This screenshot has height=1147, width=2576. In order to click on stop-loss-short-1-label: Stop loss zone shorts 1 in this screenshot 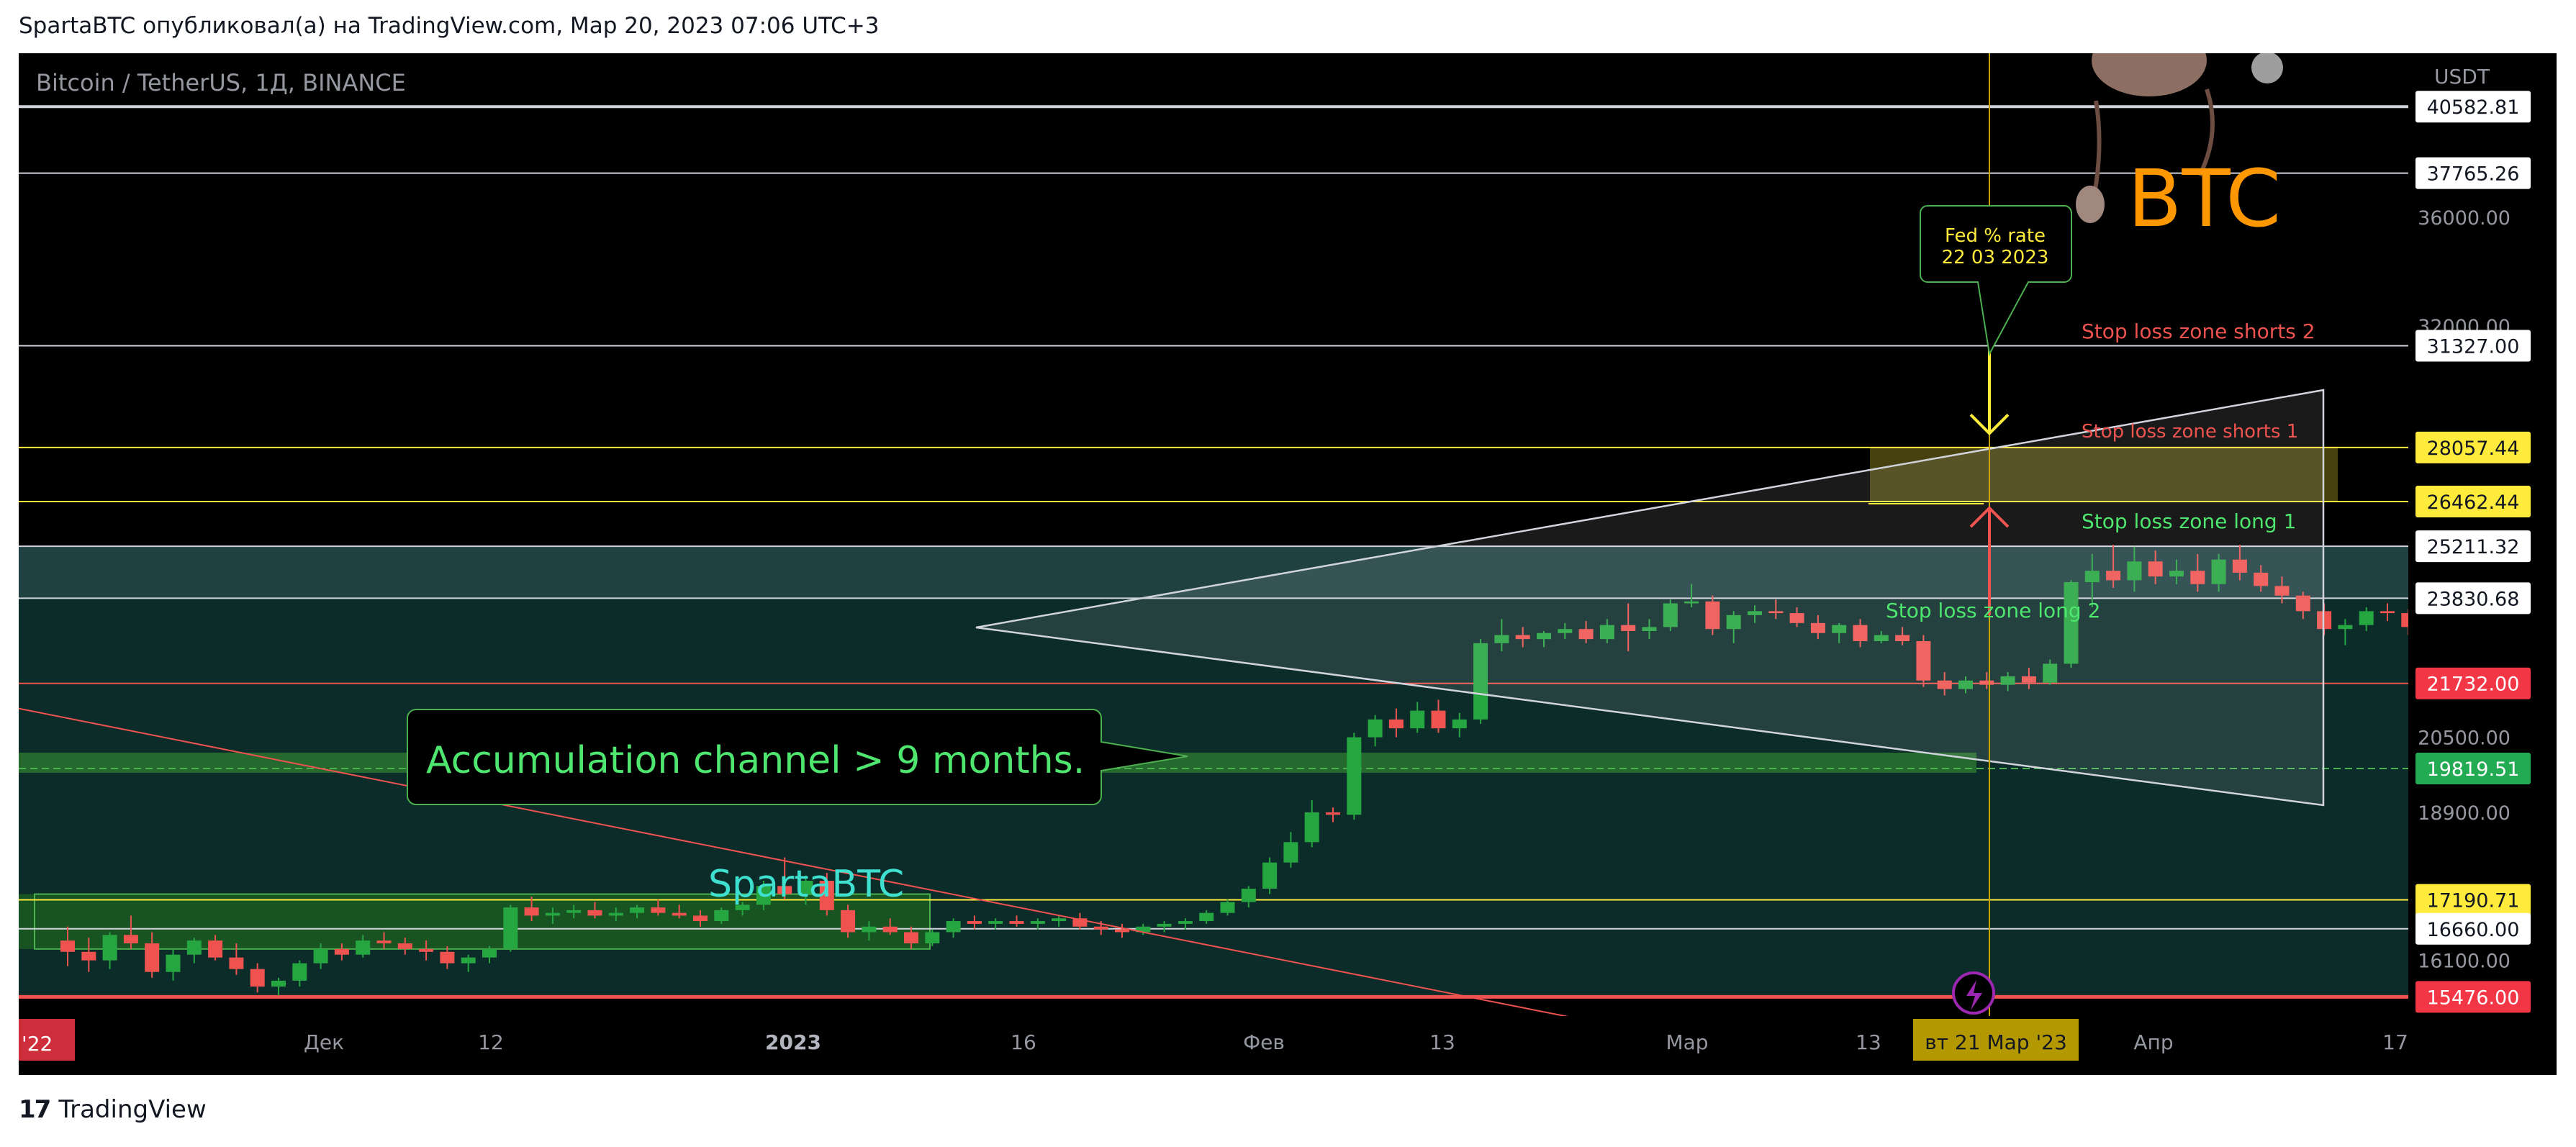, I will do `click(2190, 432)`.